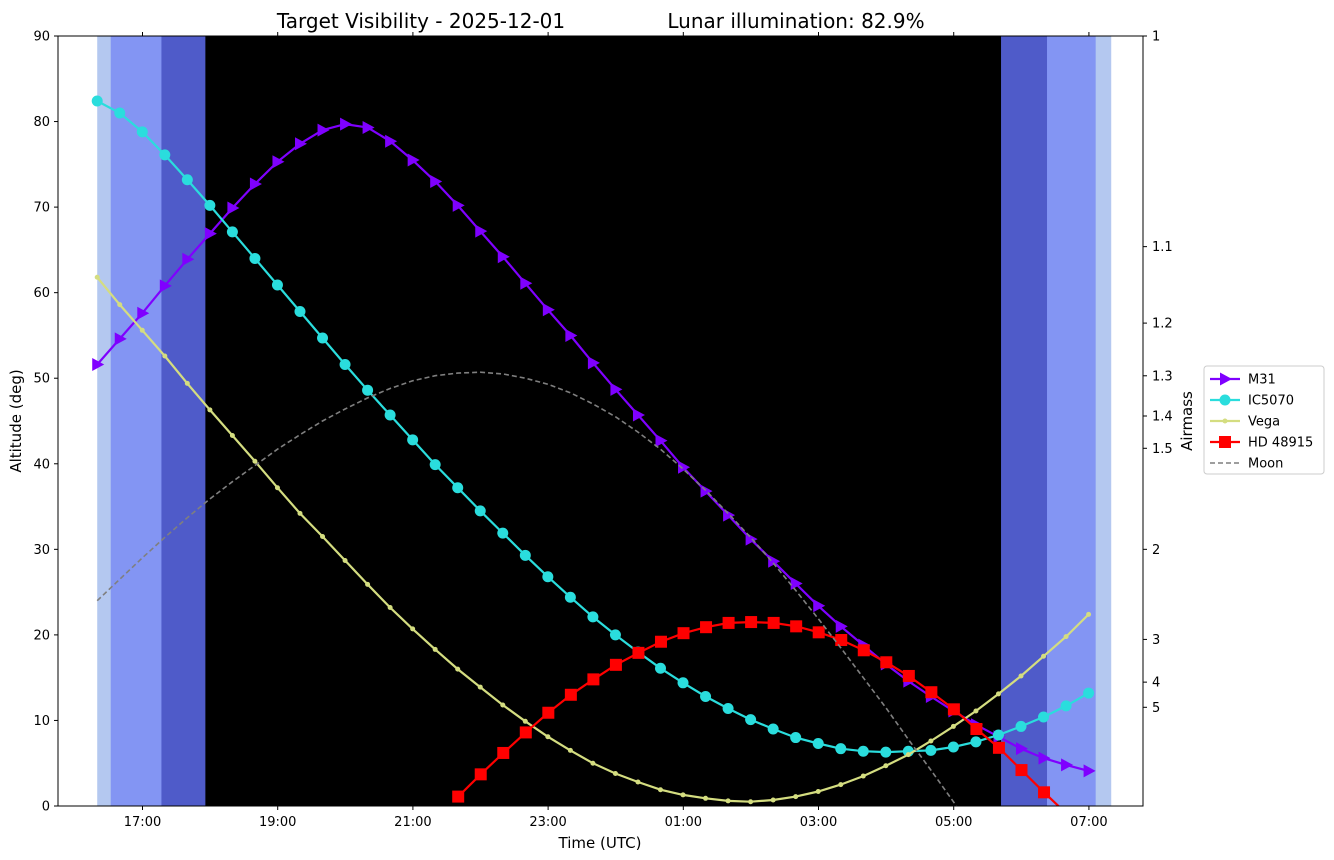  What do you see at coordinates (600, 843) in the screenshot?
I see `x-axis-label: Time (UTC)` at bounding box center [600, 843].